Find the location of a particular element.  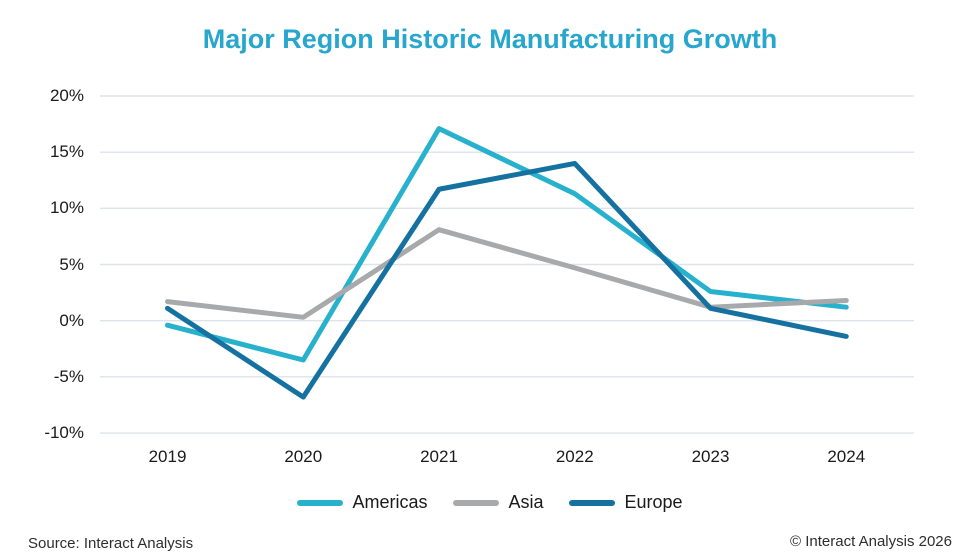

y-axis-label: 0% is located at coordinates (71, 320).